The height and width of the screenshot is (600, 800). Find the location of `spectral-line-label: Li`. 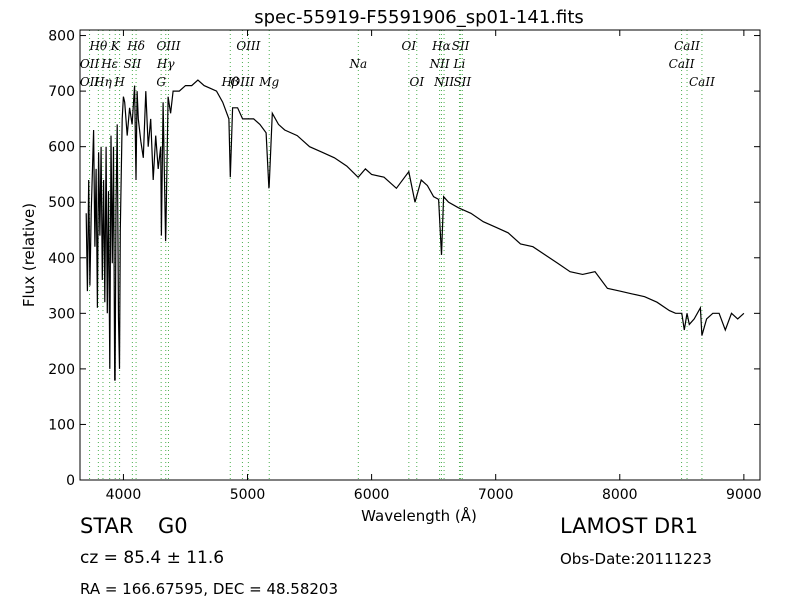

spectral-line-label: Li is located at coordinates (459, 64).